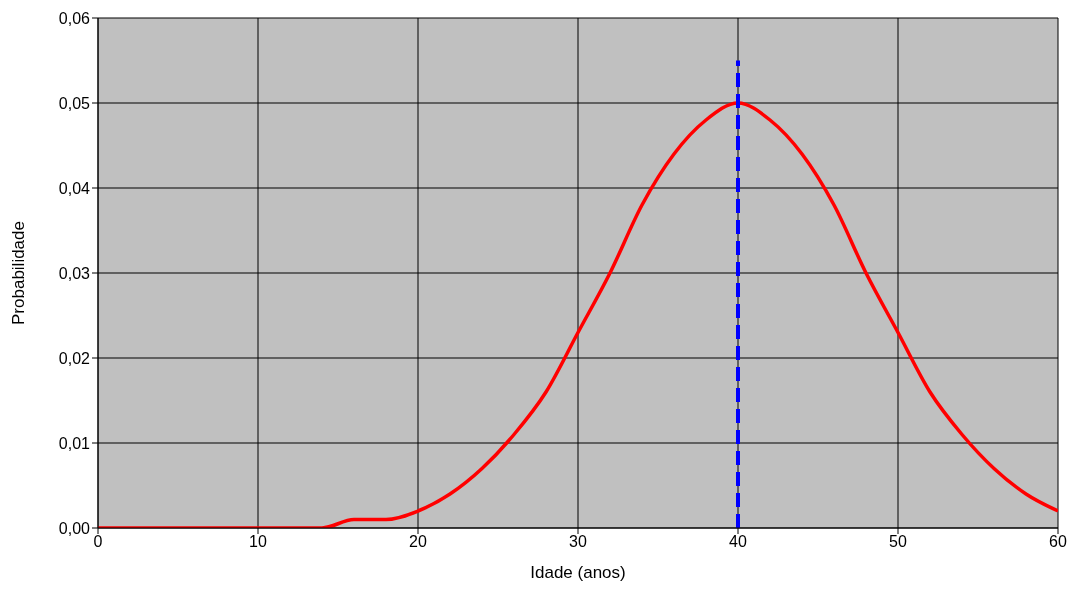  What do you see at coordinates (578, 542) in the screenshot?
I see `x-tick-label: 30` at bounding box center [578, 542].